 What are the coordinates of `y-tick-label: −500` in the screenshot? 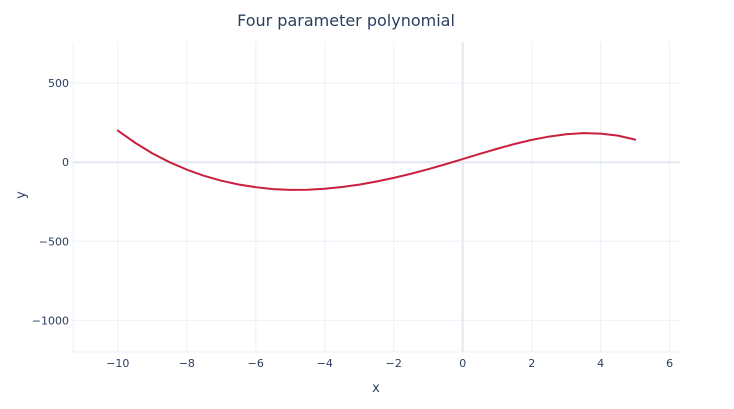 It's located at (54, 241).